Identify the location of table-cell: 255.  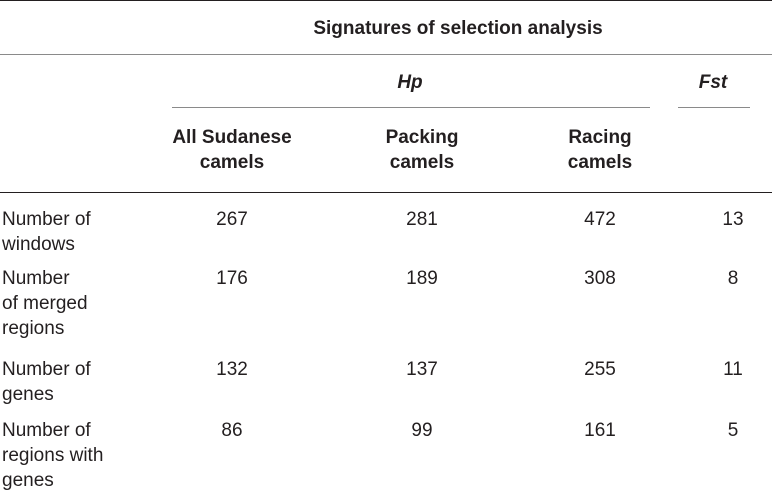
(600, 369).